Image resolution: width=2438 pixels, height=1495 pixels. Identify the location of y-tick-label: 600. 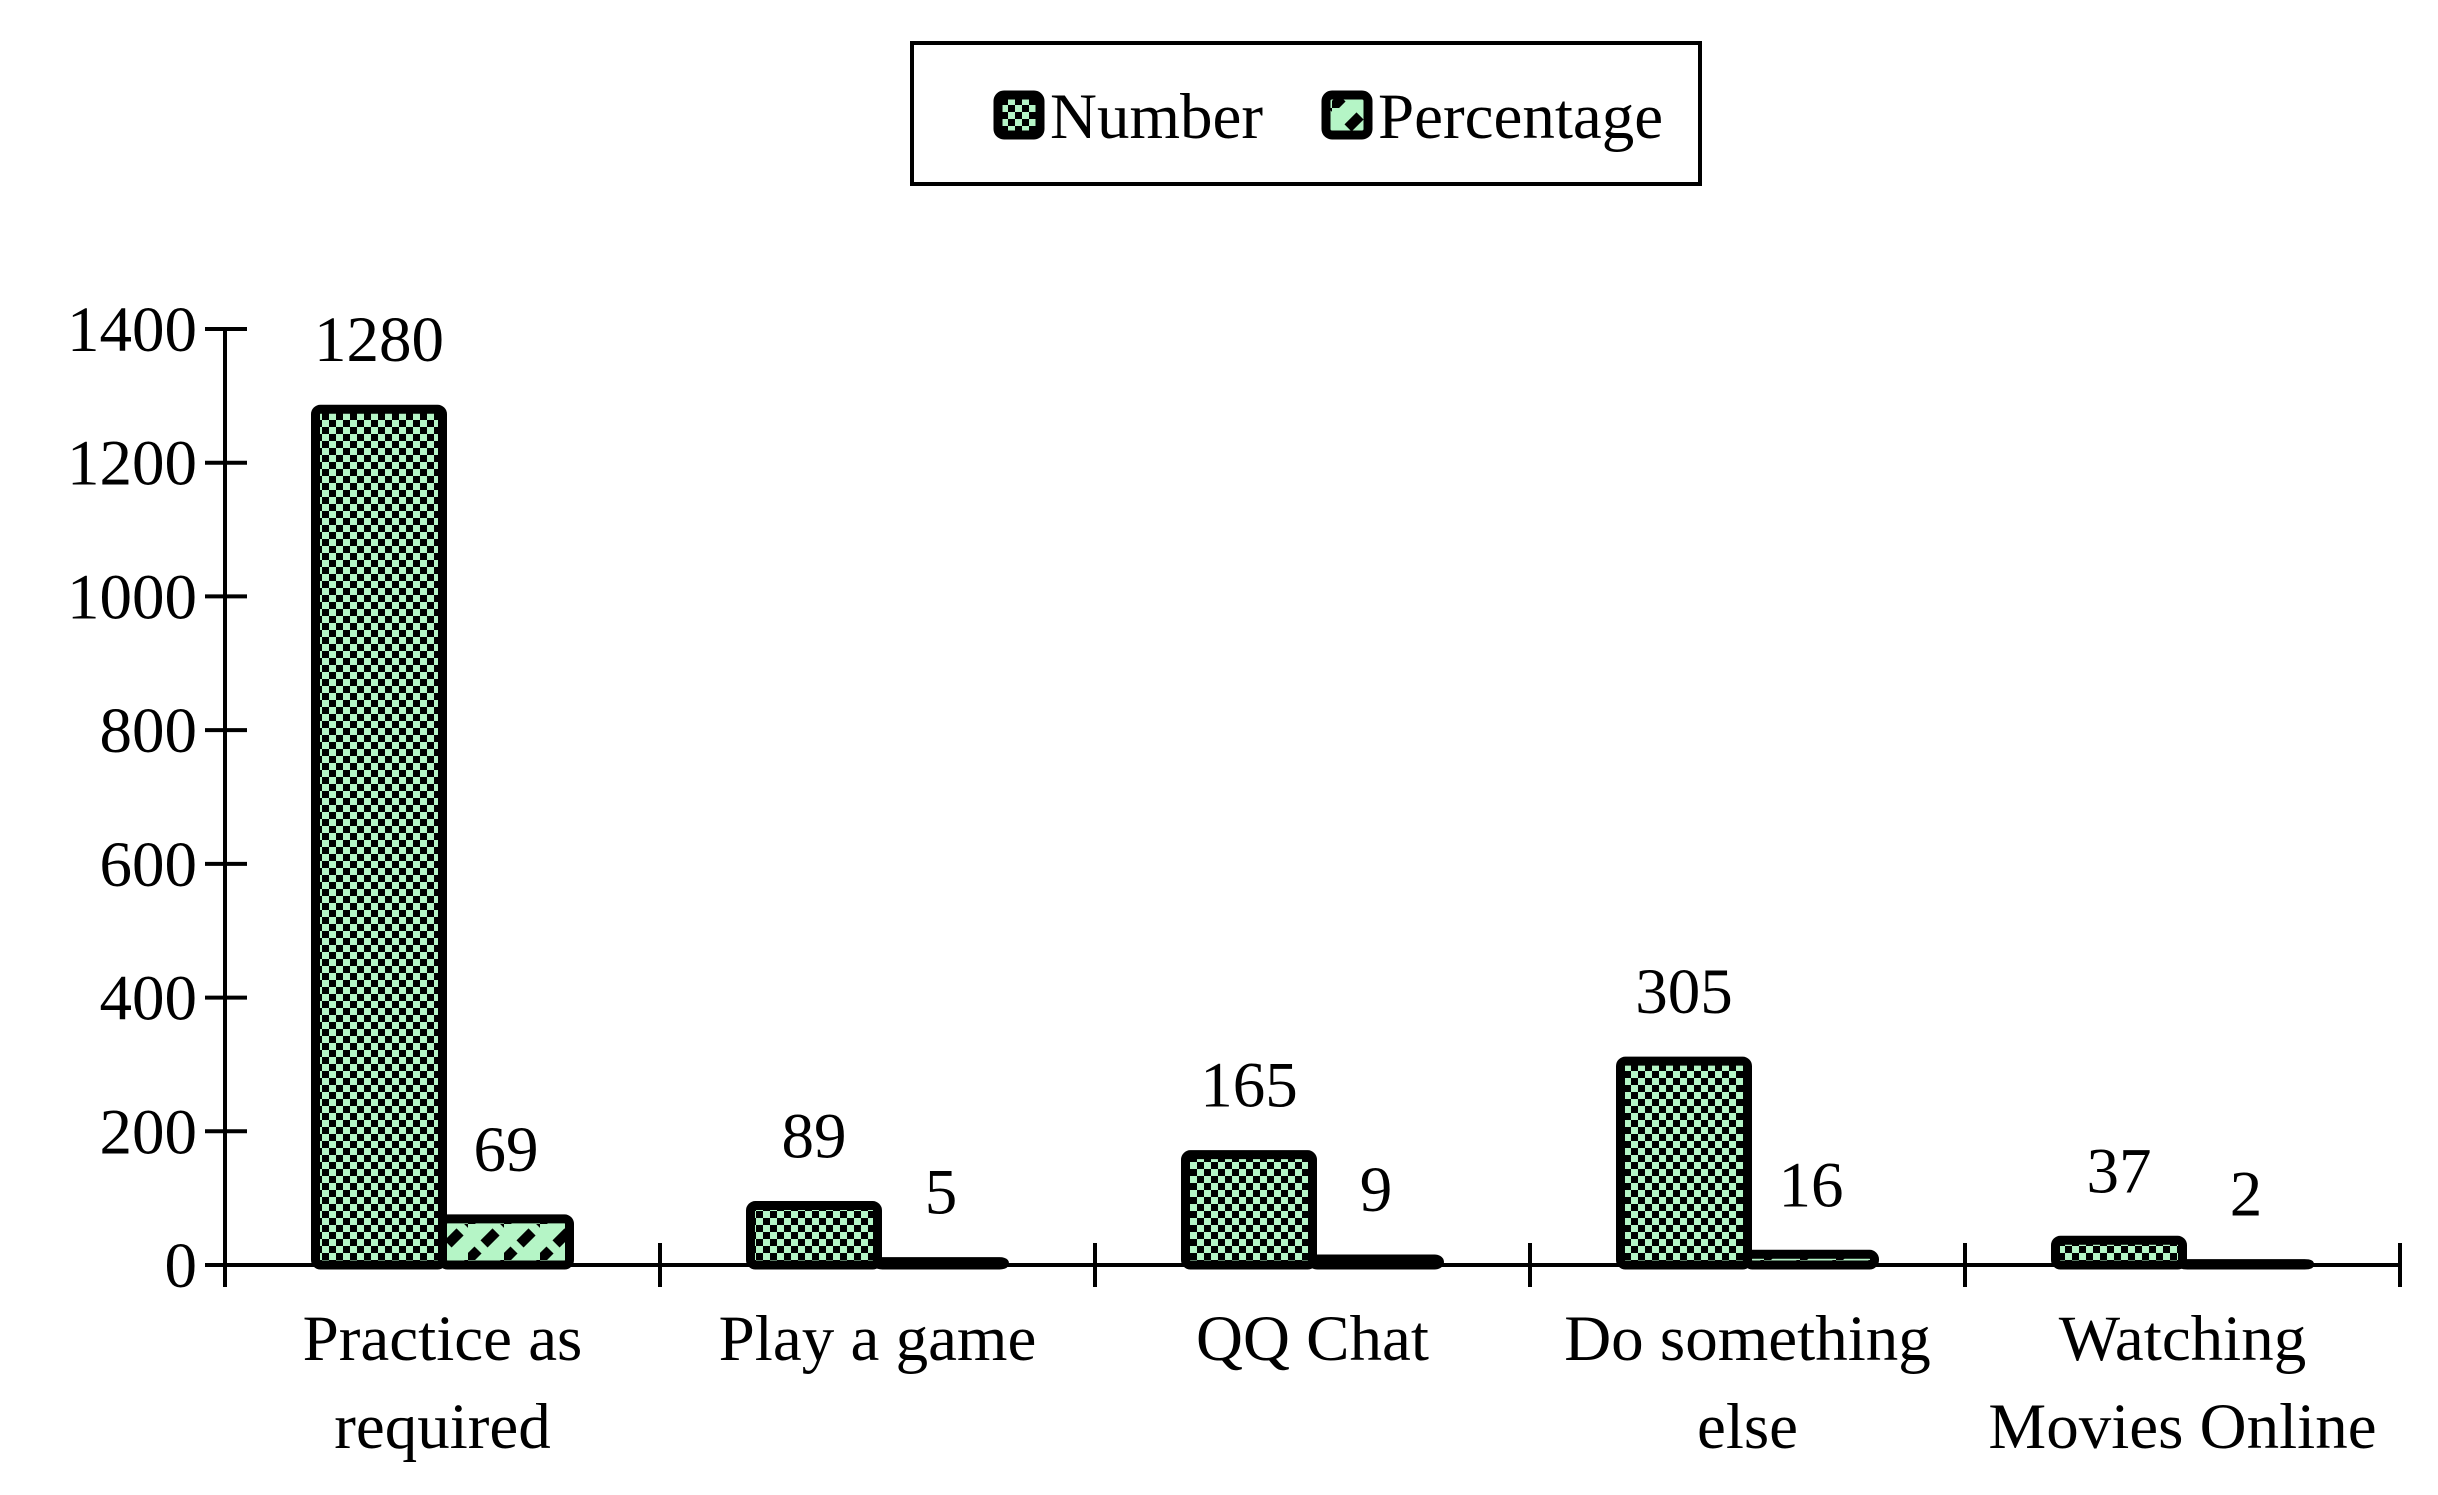
(149, 865).